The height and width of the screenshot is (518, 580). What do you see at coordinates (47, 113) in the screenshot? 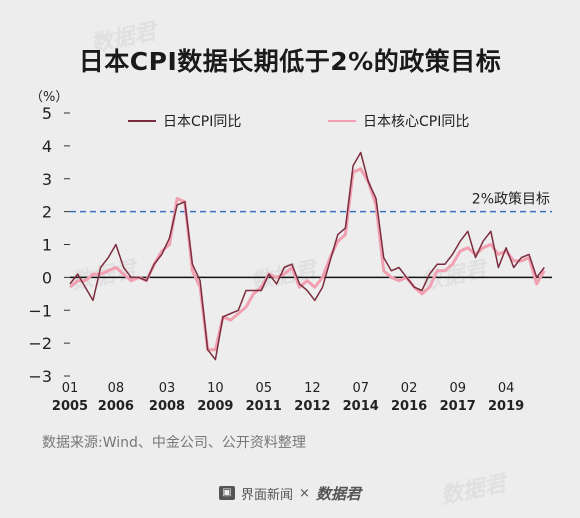
I see `y-tick-label: 5` at bounding box center [47, 113].